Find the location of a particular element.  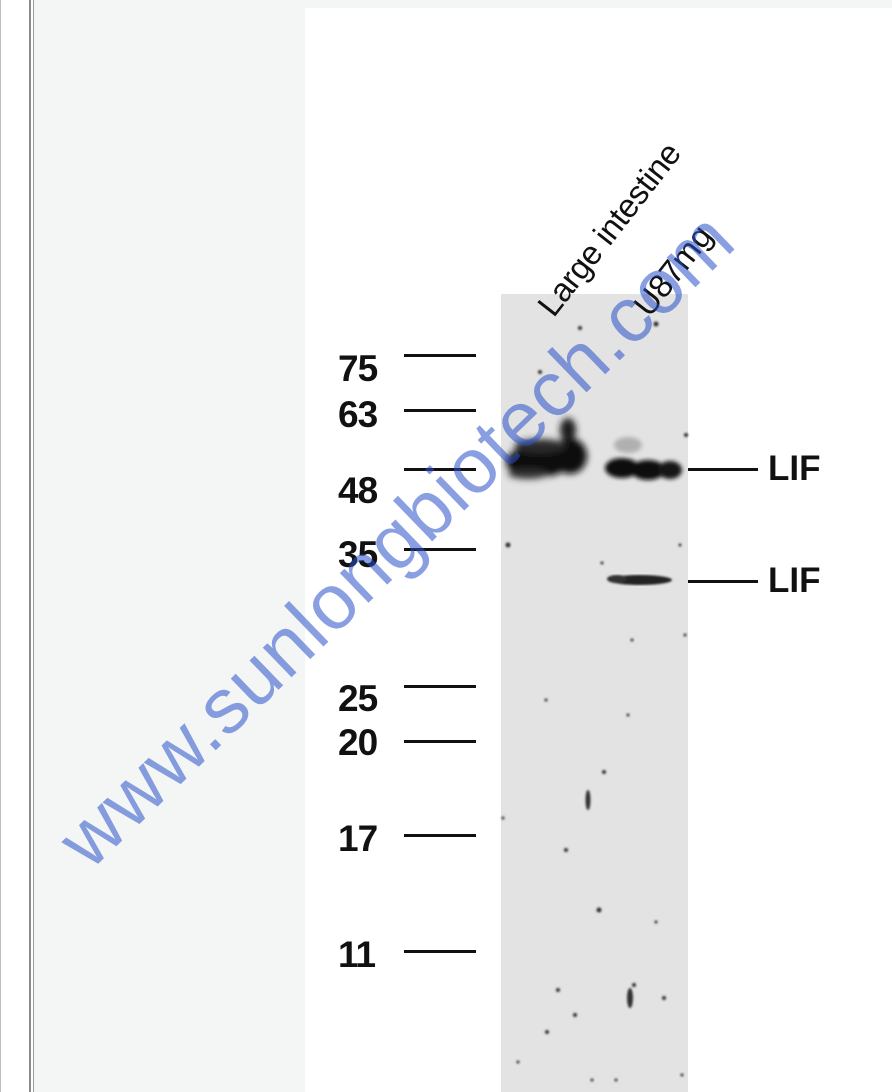

marker-20-line is located at coordinates (440, 741).